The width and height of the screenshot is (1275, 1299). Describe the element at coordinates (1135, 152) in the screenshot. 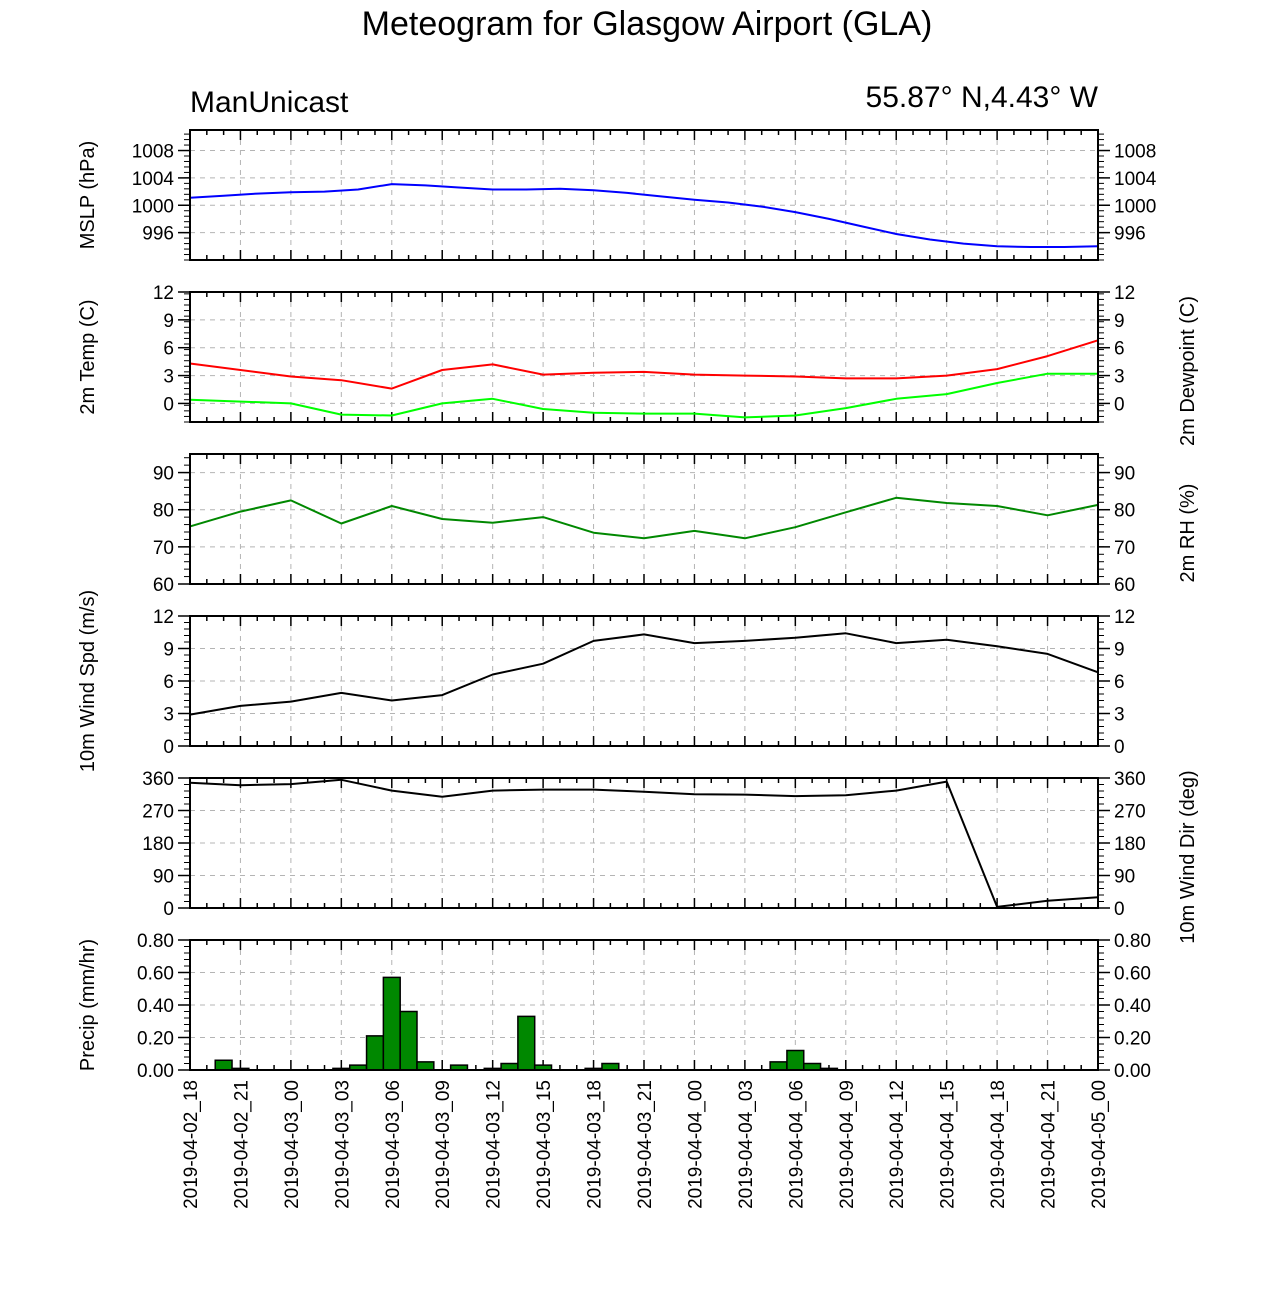

I see `y-tick-label-right: 1008` at that location.